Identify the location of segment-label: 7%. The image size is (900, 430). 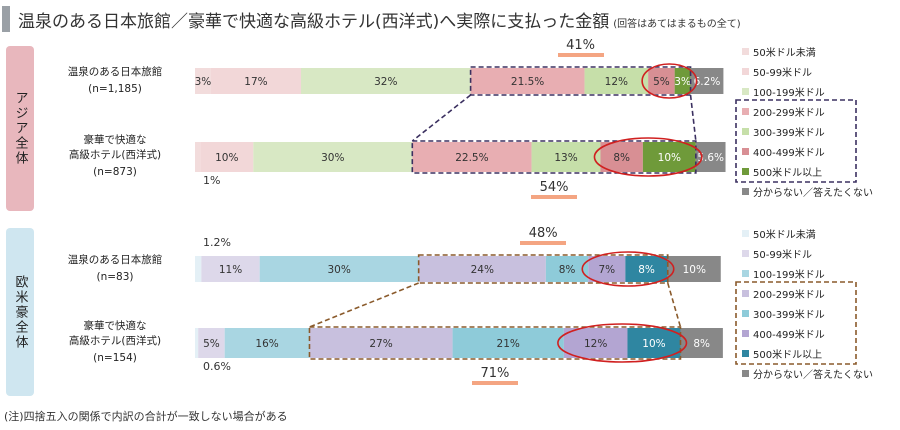
(606, 270).